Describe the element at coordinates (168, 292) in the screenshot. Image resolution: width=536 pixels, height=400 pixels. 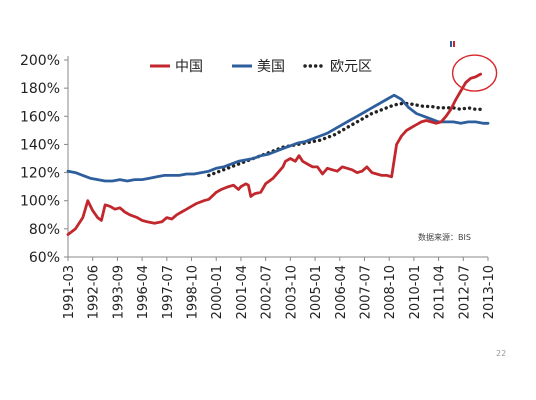
I see `x-tick-label: 1997-07` at that location.